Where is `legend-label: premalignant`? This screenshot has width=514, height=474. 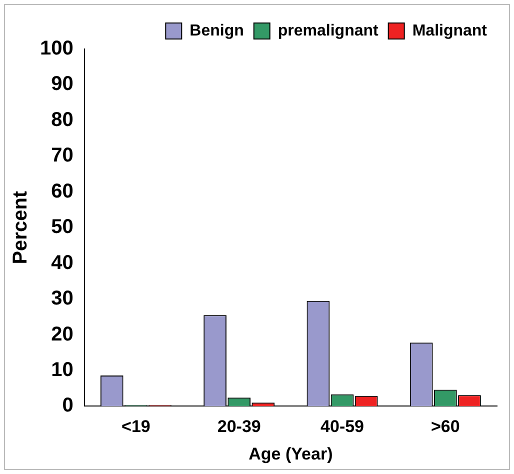
legend-label: premalignant is located at coordinates (329, 31).